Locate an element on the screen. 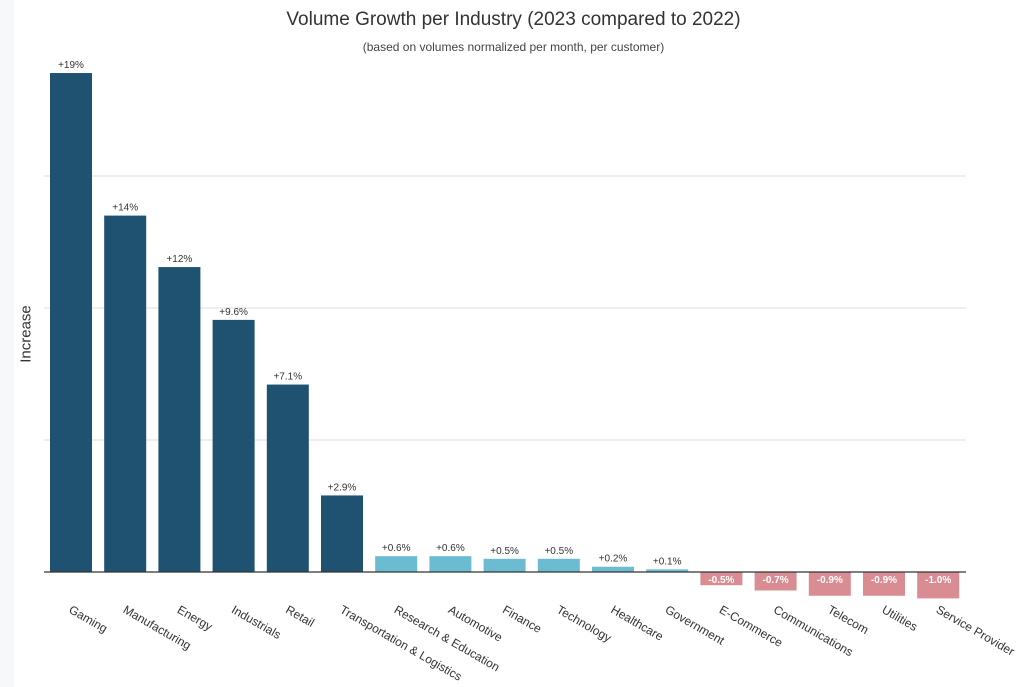 The height and width of the screenshot is (687, 1027). category-label: Energy is located at coordinates (195, 617).